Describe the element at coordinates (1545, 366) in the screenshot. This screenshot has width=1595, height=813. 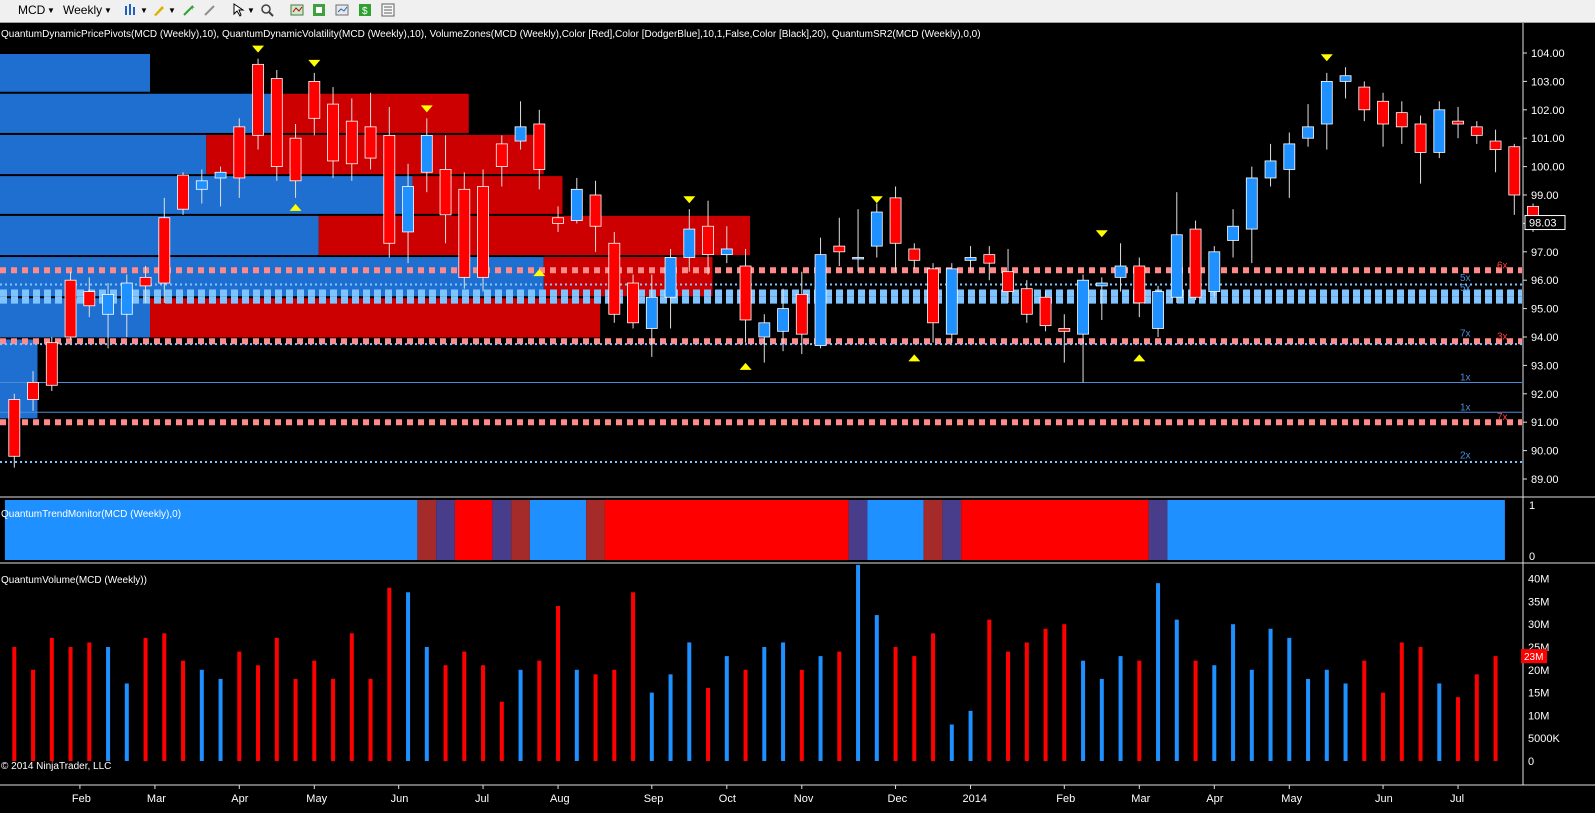
I see `price-tick-label: 93.00` at that location.